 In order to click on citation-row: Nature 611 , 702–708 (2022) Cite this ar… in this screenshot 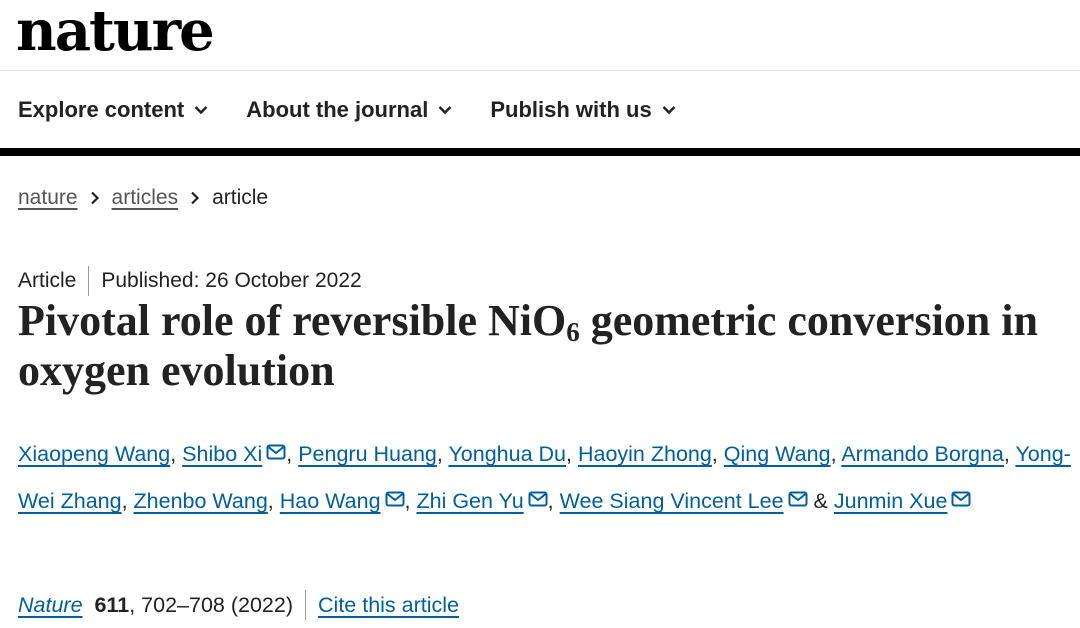, I will do `click(238, 605)`.